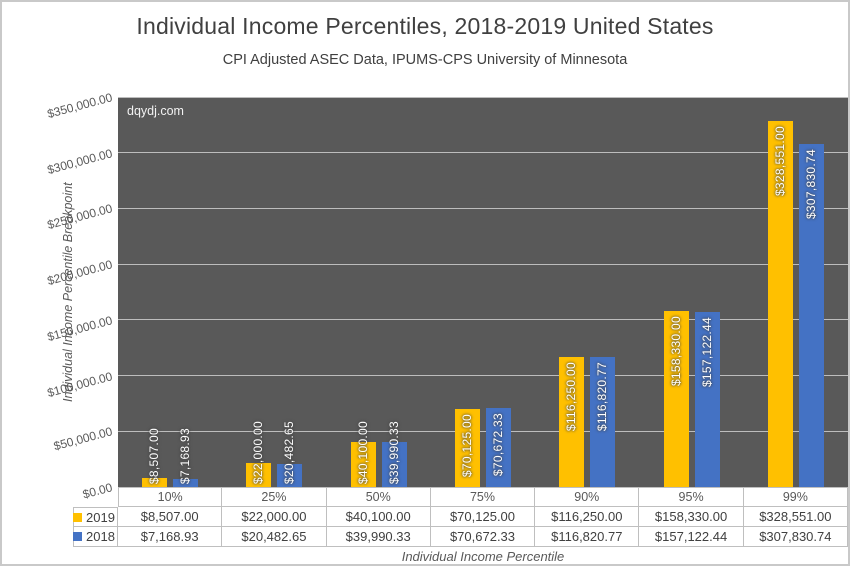  Describe the element at coordinates (780, 303) in the screenshot. I see `bar-2019-99%` at that location.